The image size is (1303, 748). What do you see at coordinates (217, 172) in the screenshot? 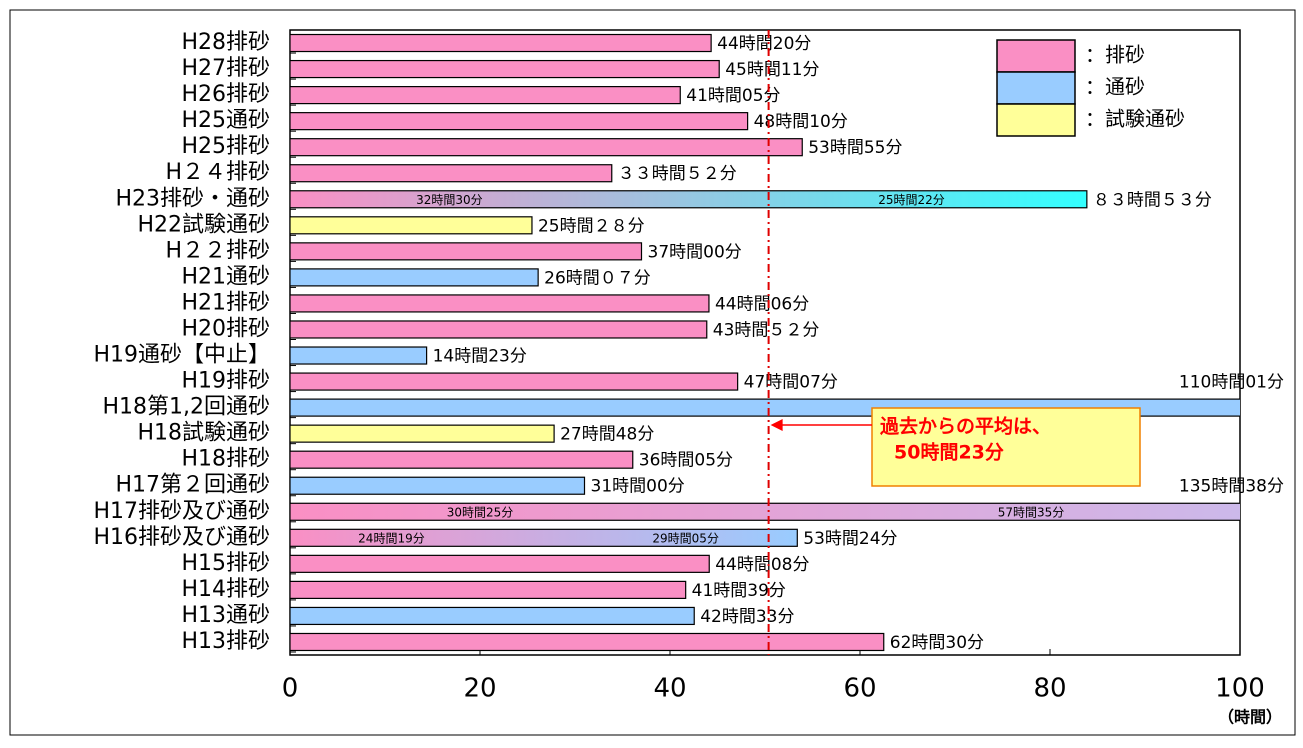
I see `y-tick-label: H２４排砂` at bounding box center [217, 172].